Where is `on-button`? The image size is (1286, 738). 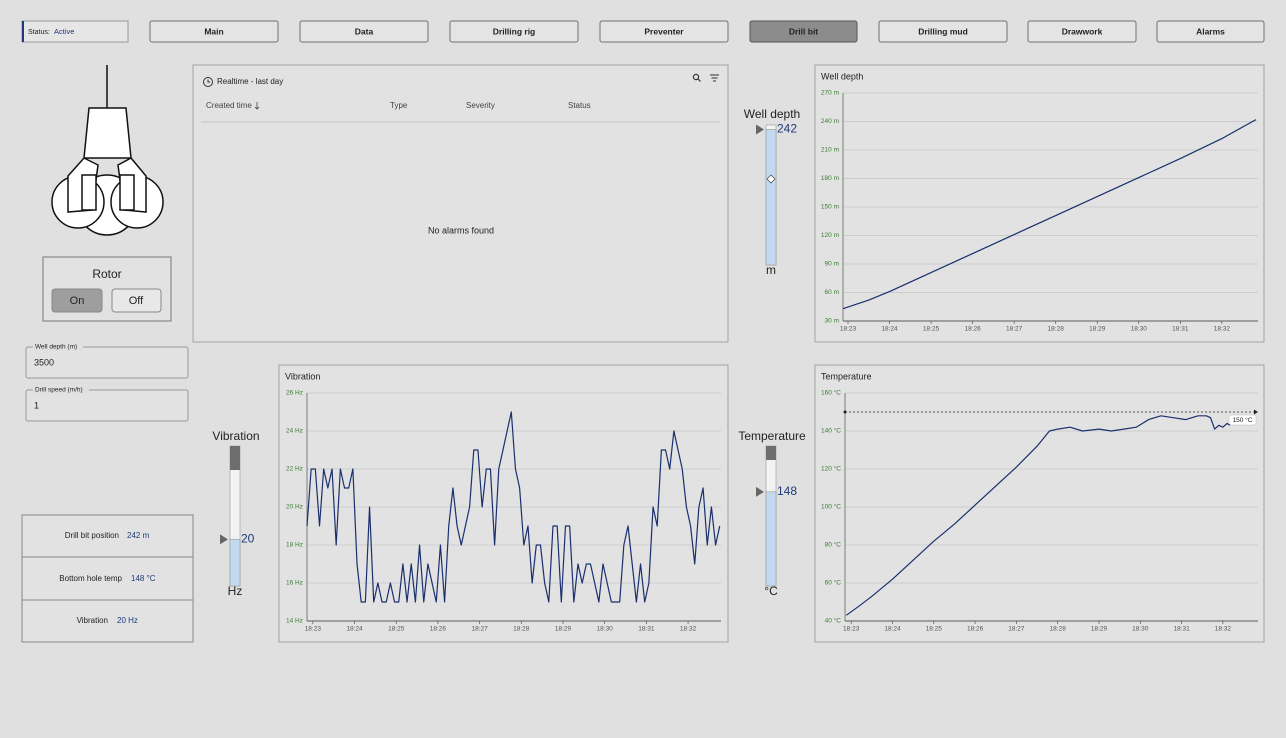 on-button is located at coordinates (77, 300).